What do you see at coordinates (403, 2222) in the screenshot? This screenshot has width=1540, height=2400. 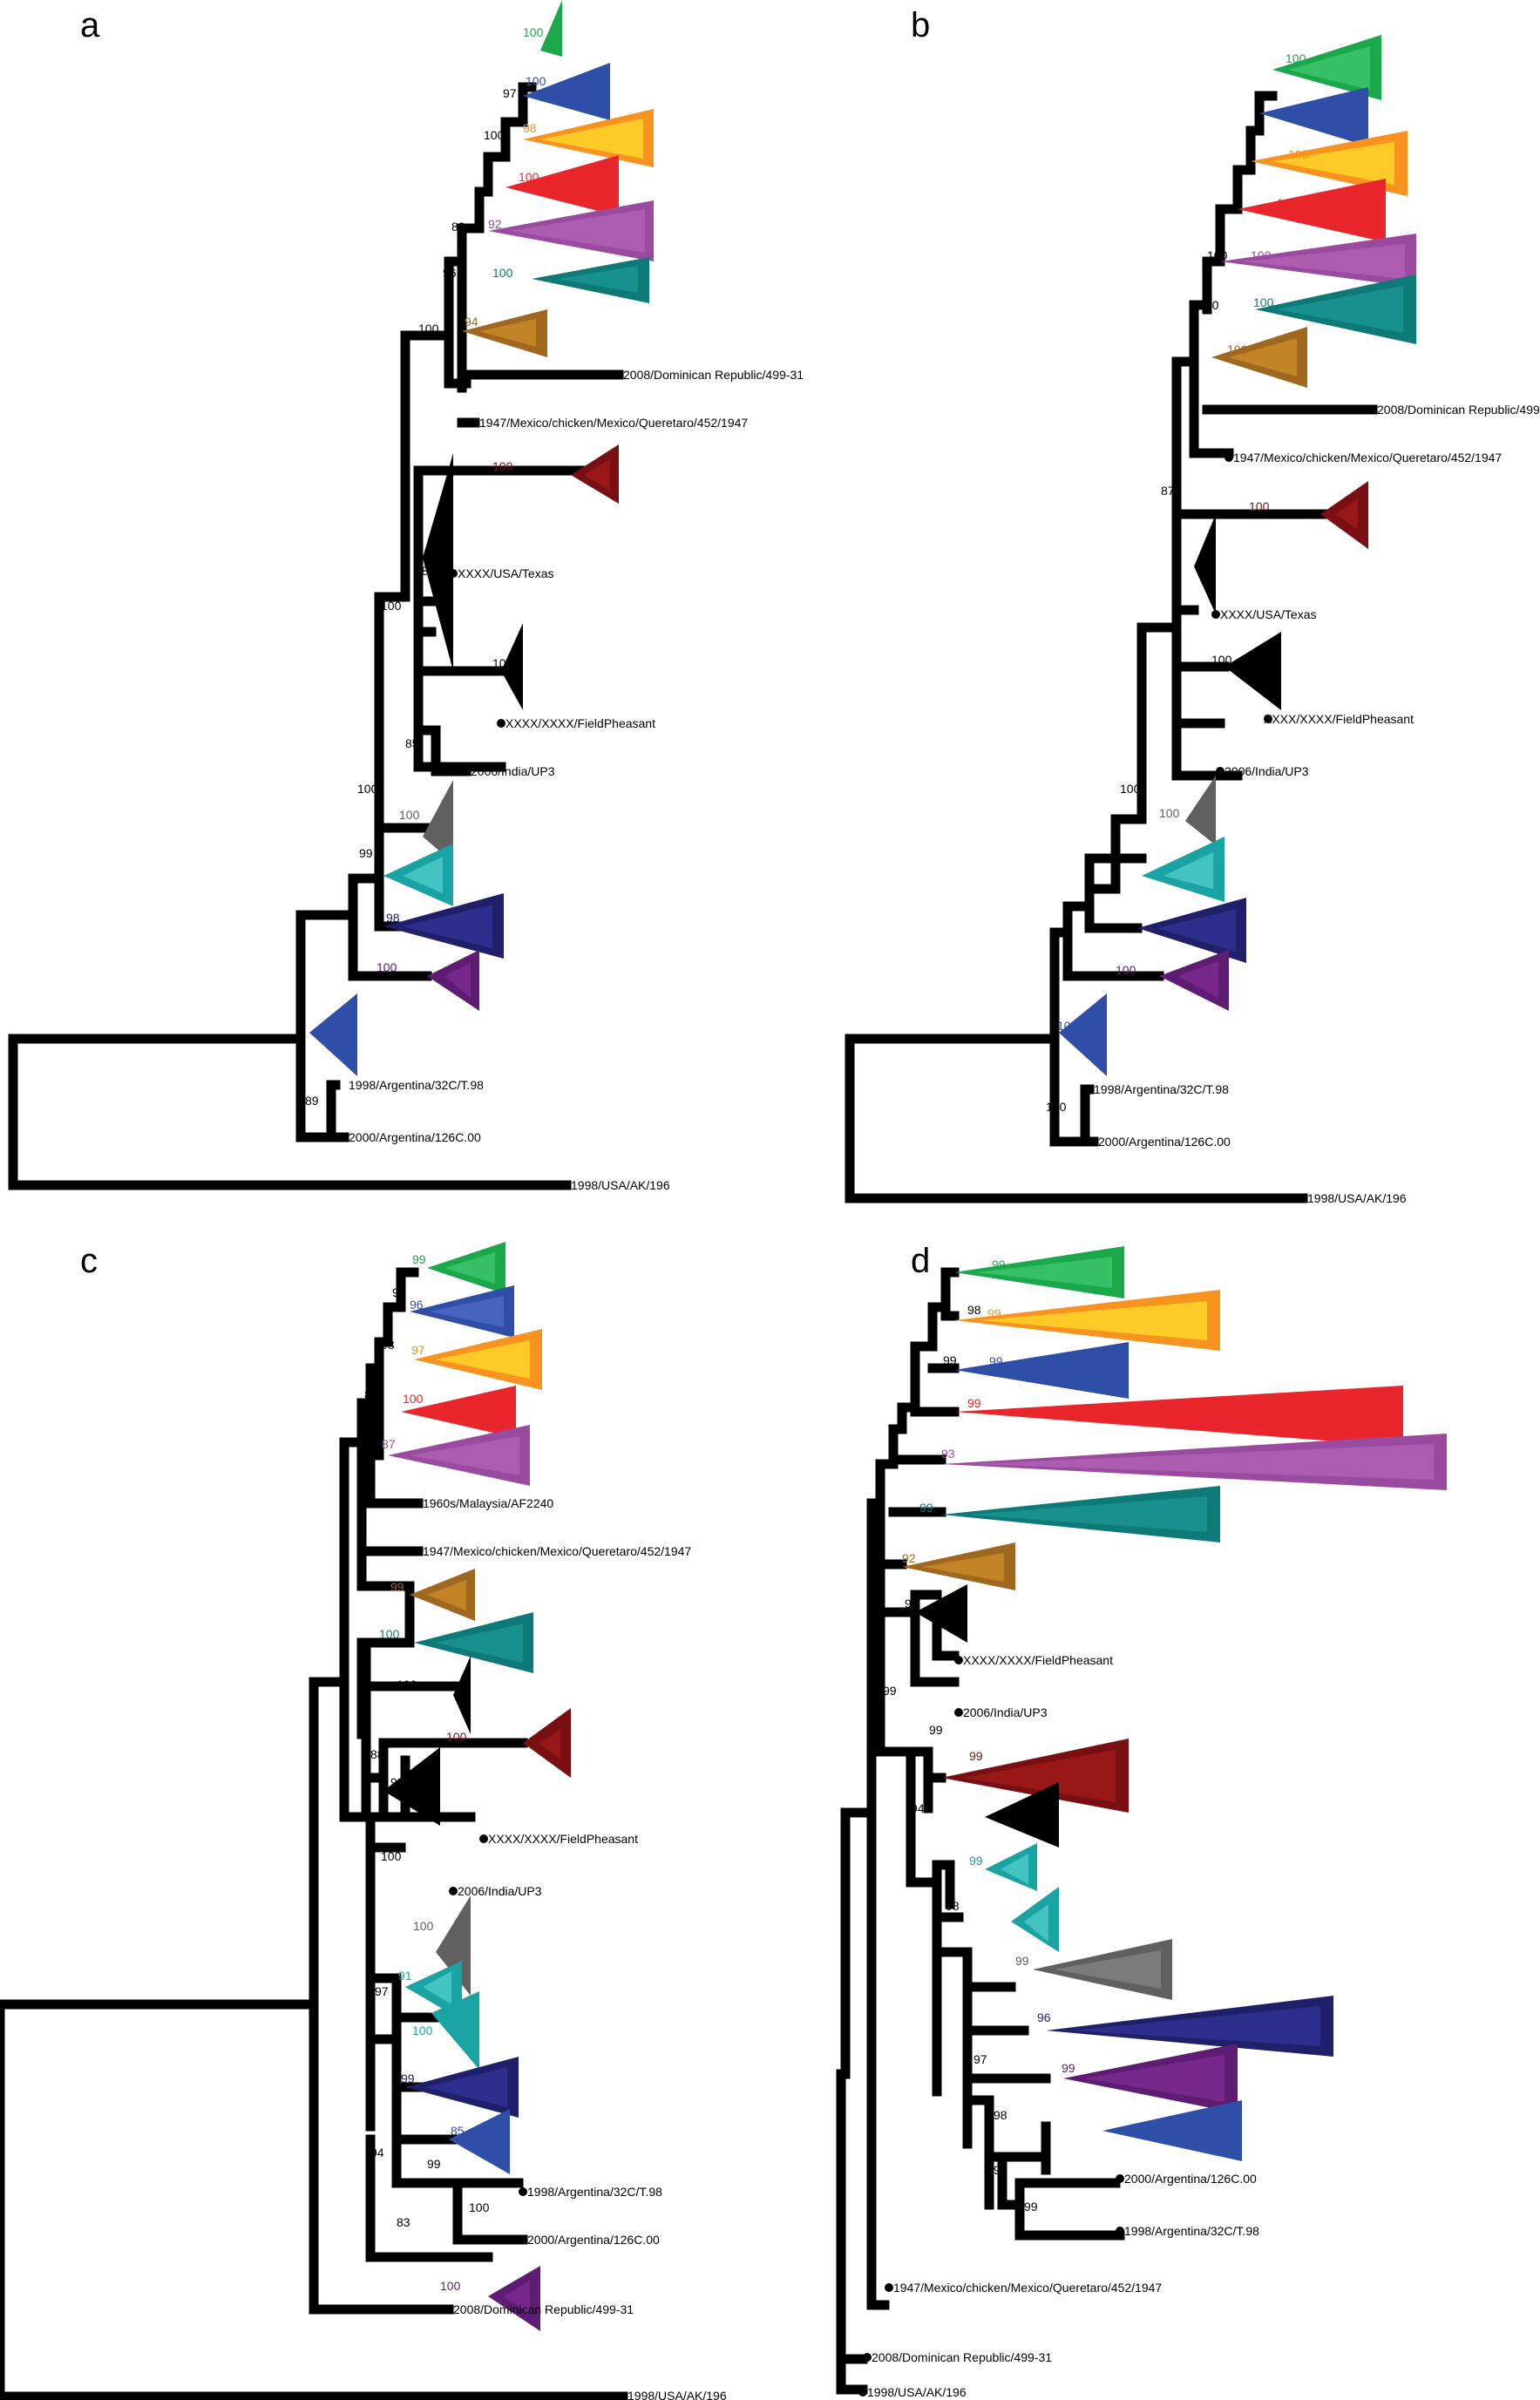 I see `support-value: 83` at bounding box center [403, 2222].